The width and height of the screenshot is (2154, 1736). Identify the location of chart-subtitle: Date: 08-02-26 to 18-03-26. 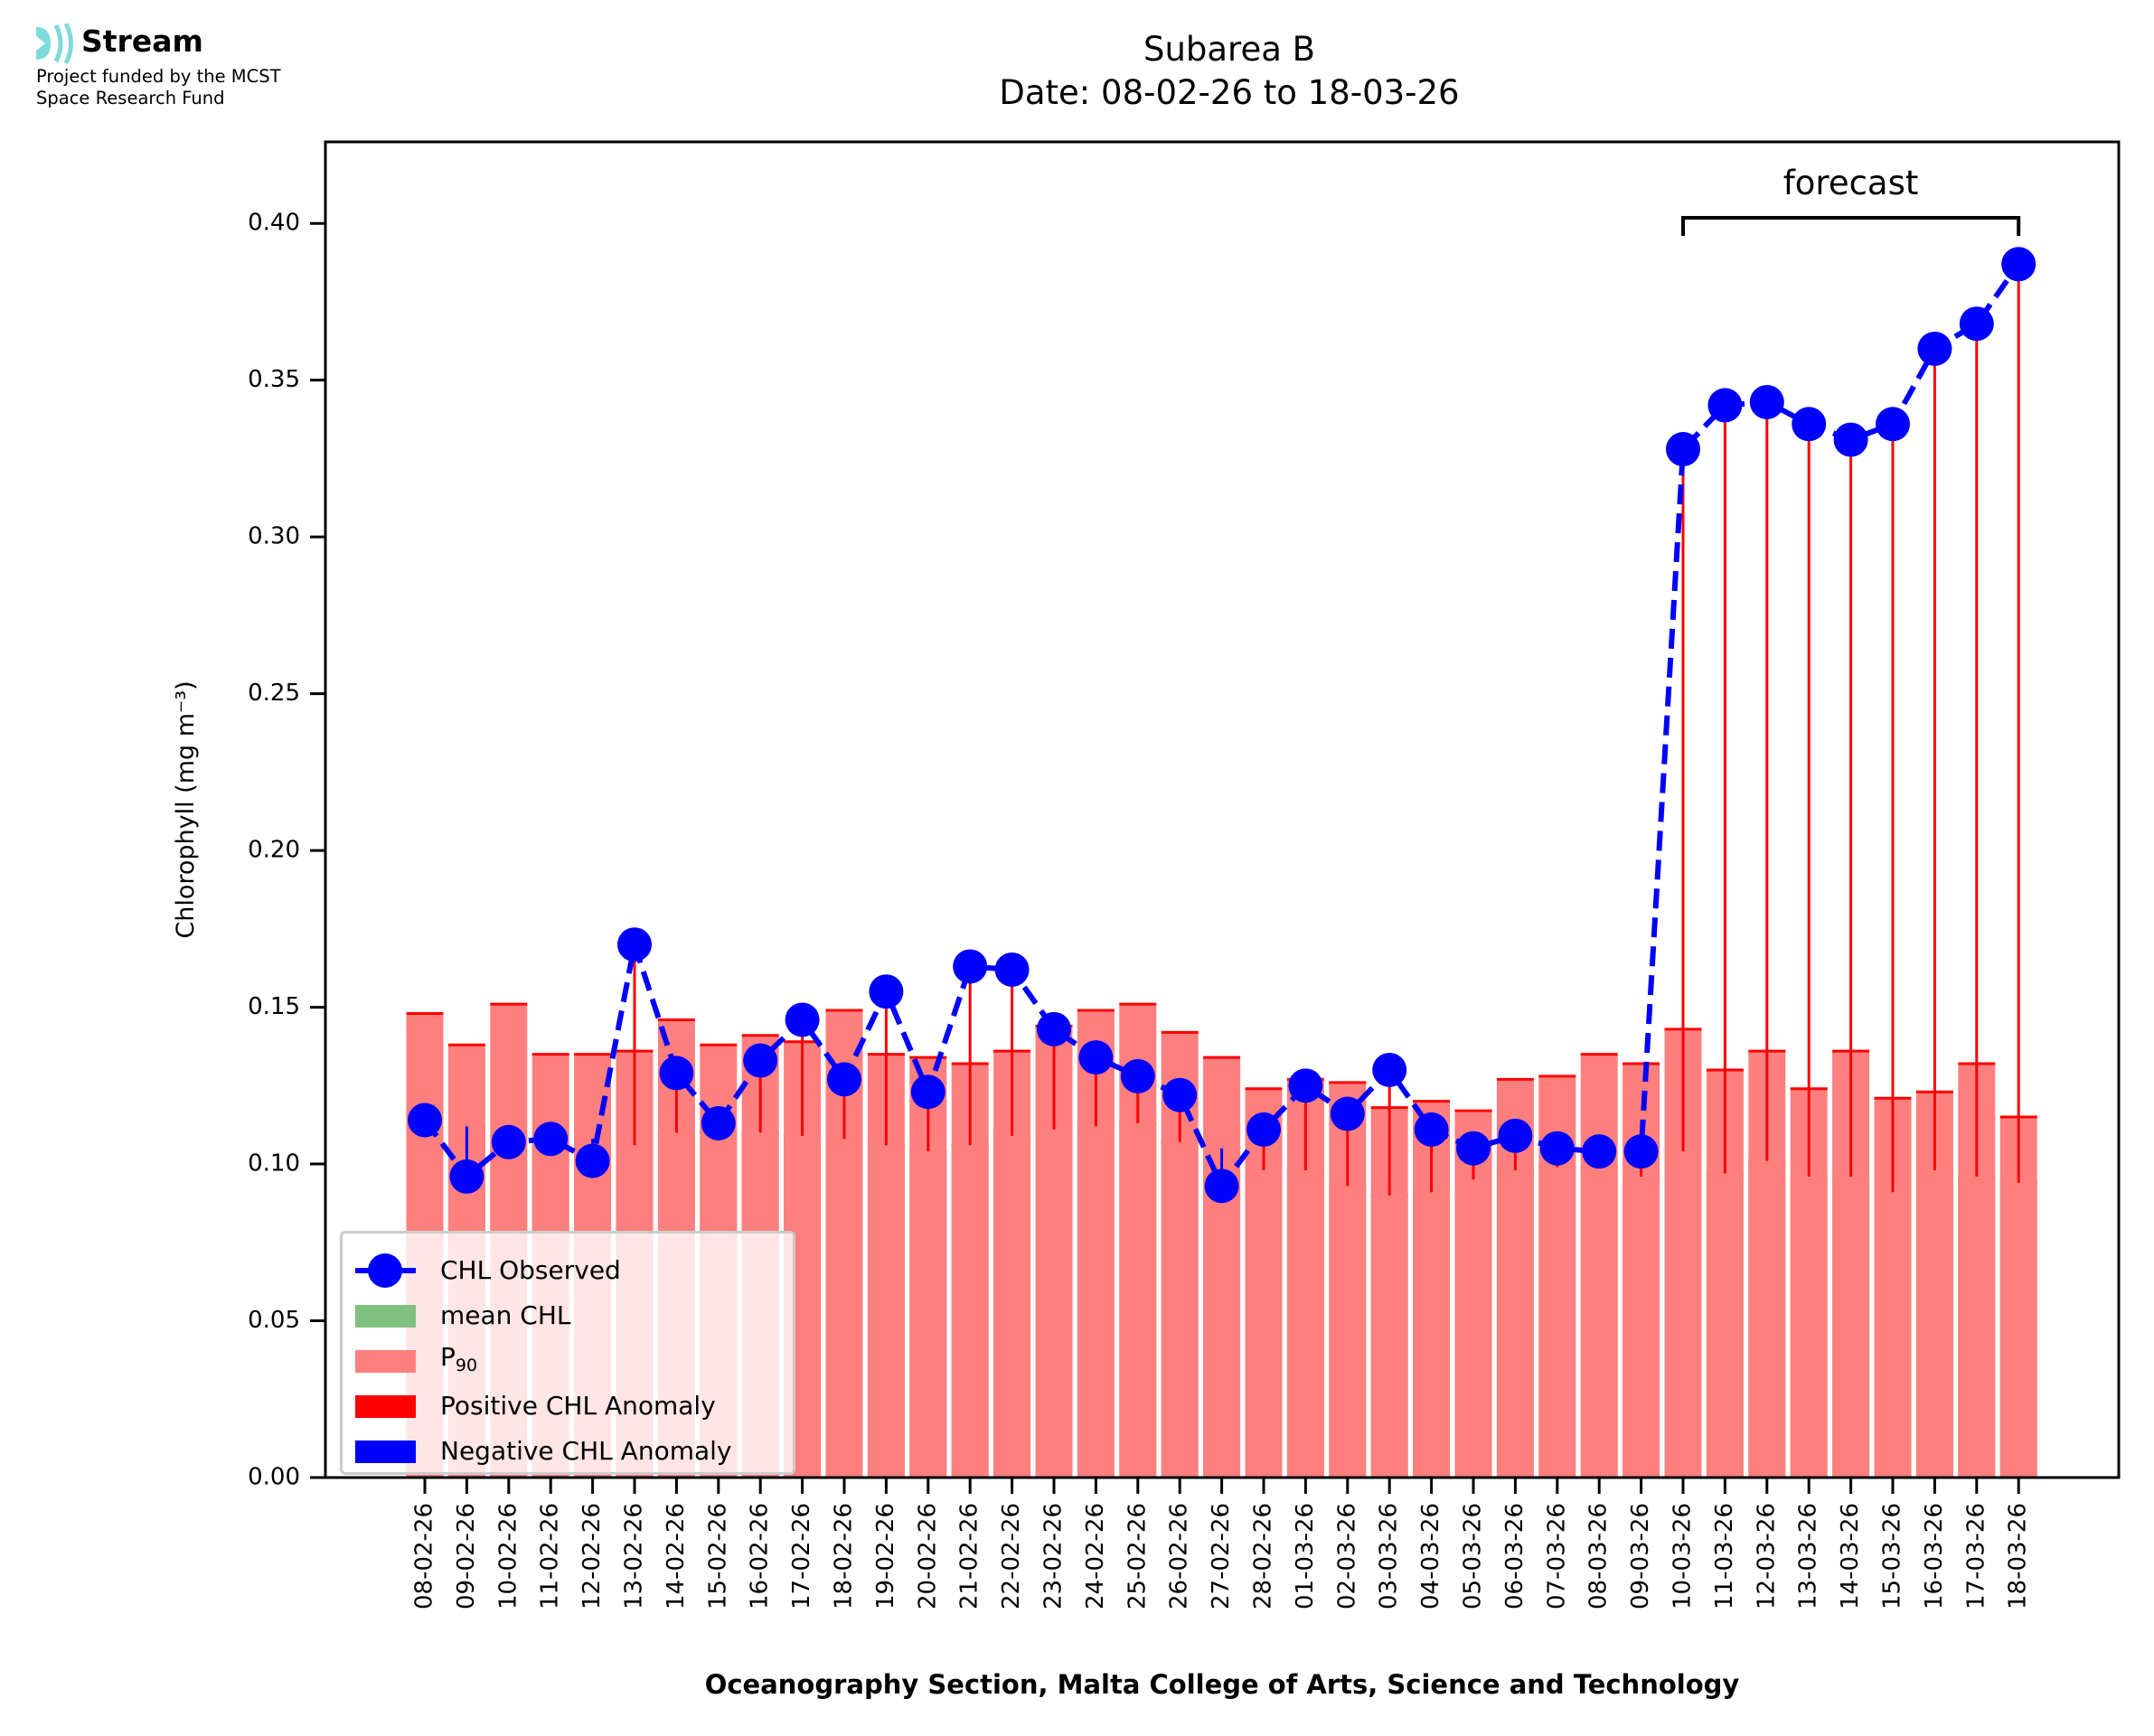
(1229, 92).